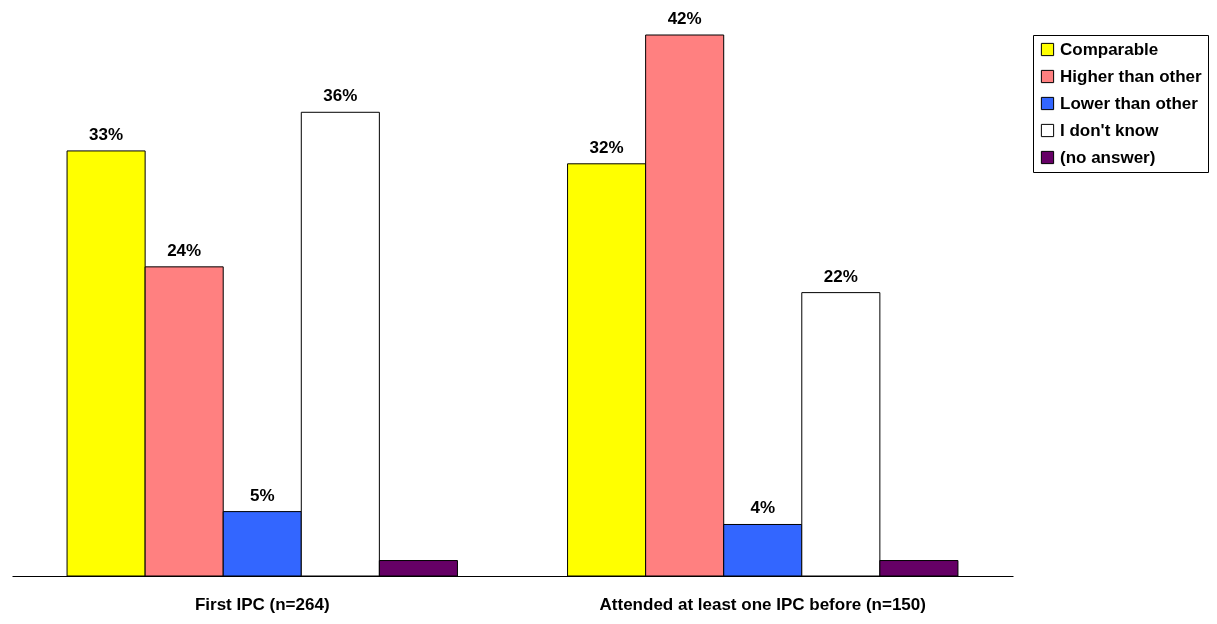  What do you see at coordinates (1129, 103) in the screenshot?
I see `legend-label: Lower than other` at bounding box center [1129, 103].